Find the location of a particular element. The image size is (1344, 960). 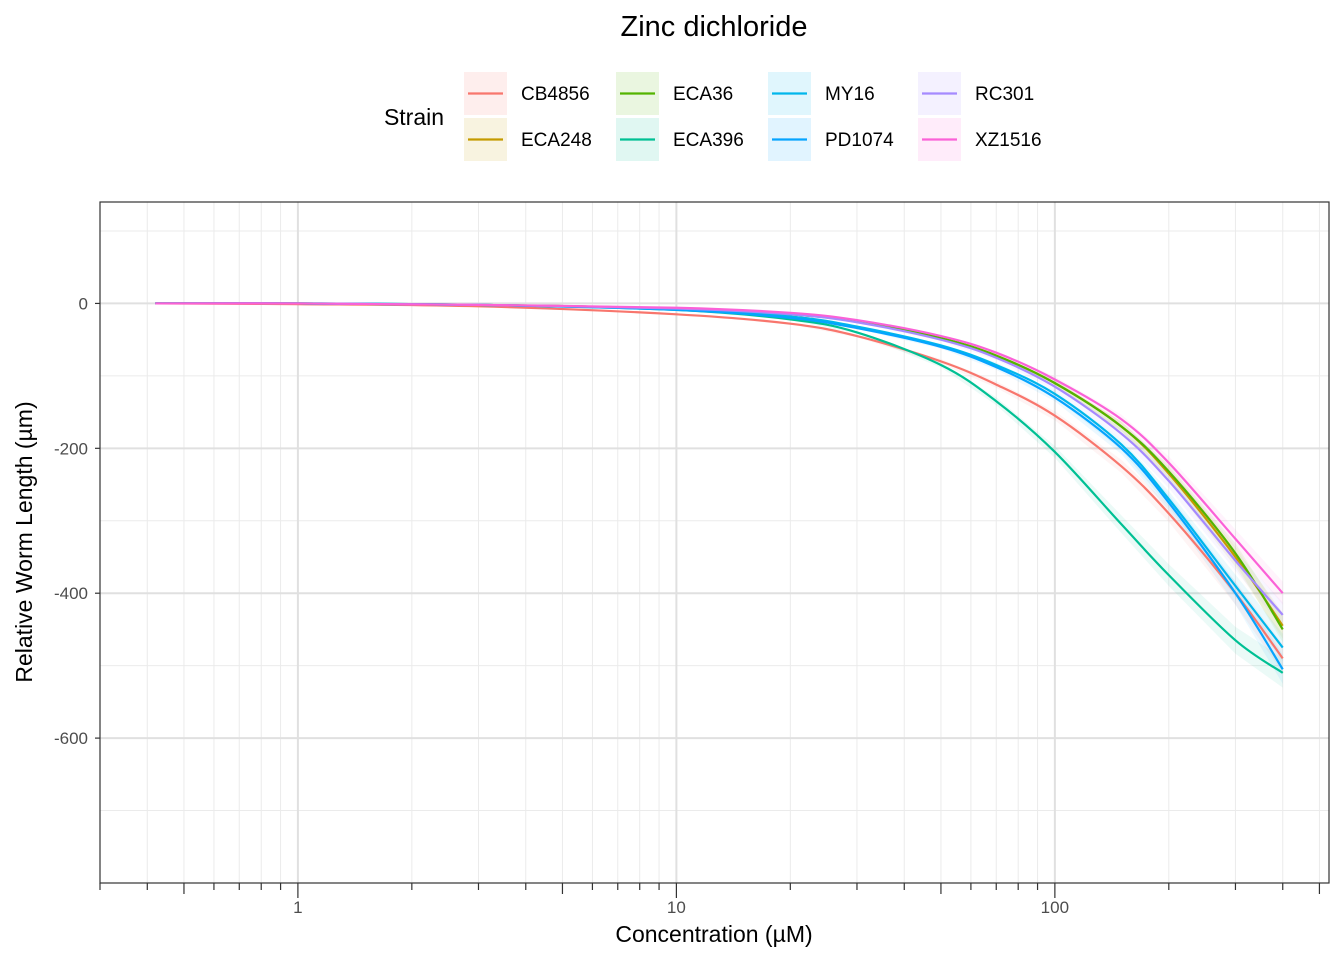

y-tick-label: 0 is located at coordinates (83, 303).